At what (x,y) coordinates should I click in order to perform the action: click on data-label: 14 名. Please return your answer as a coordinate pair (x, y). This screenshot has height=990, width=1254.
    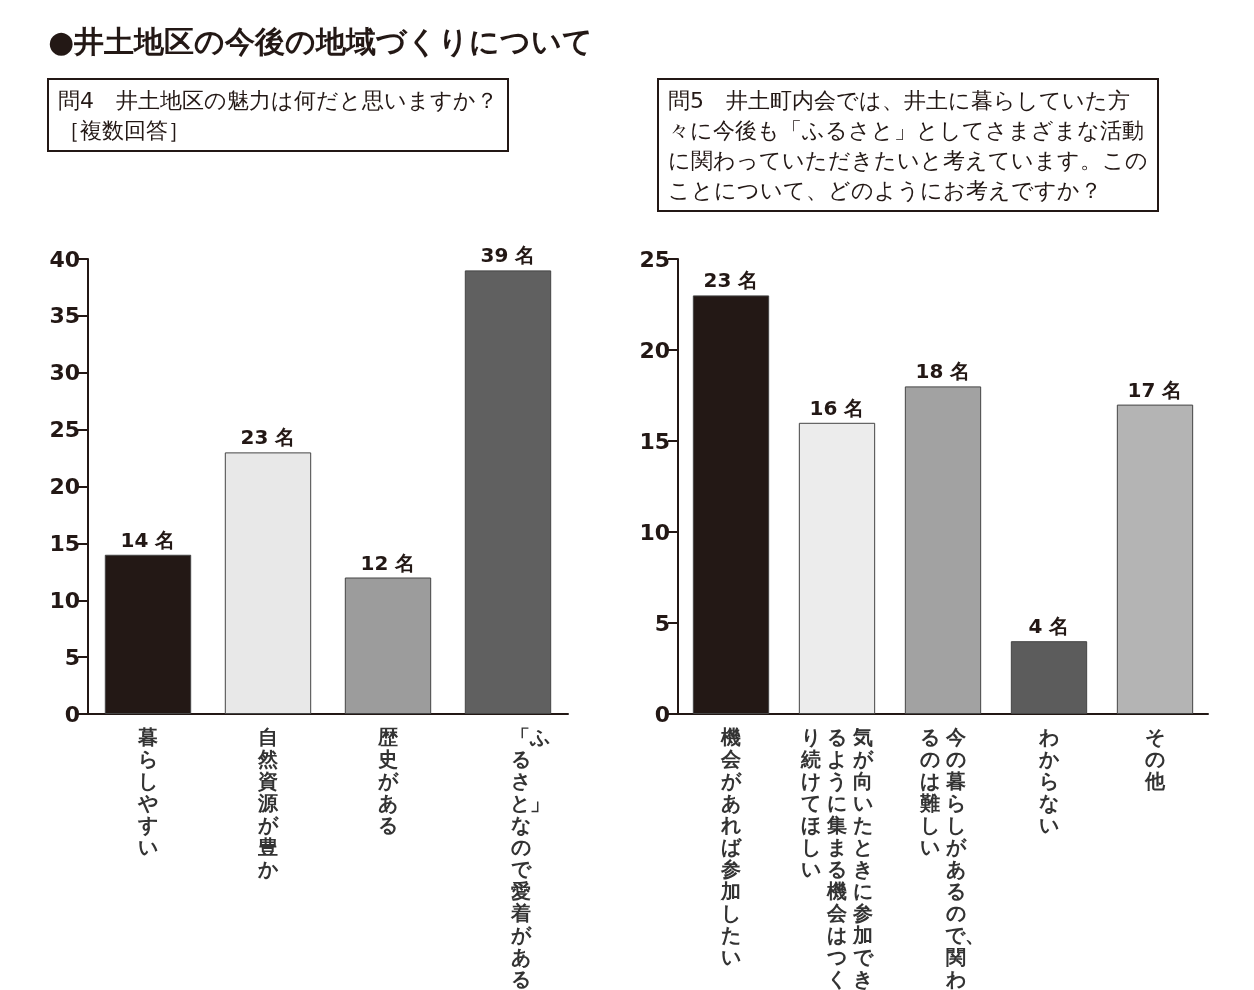
    Looking at the image, I should click on (148, 539).